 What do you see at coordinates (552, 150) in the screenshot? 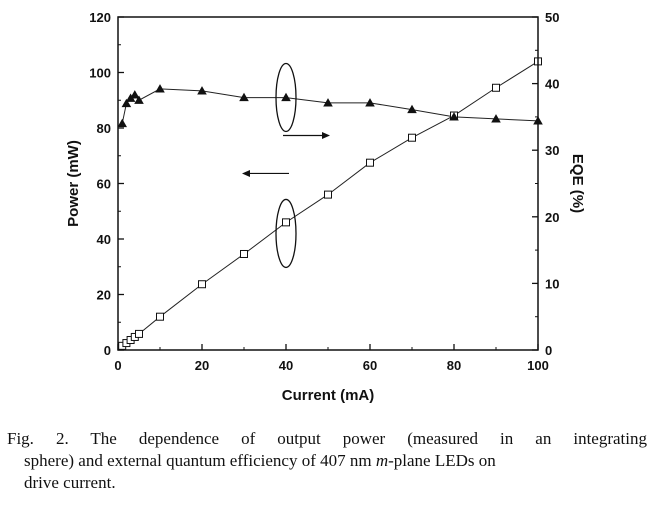
I see `y2-tick-label: 30` at bounding box center [552, 150].